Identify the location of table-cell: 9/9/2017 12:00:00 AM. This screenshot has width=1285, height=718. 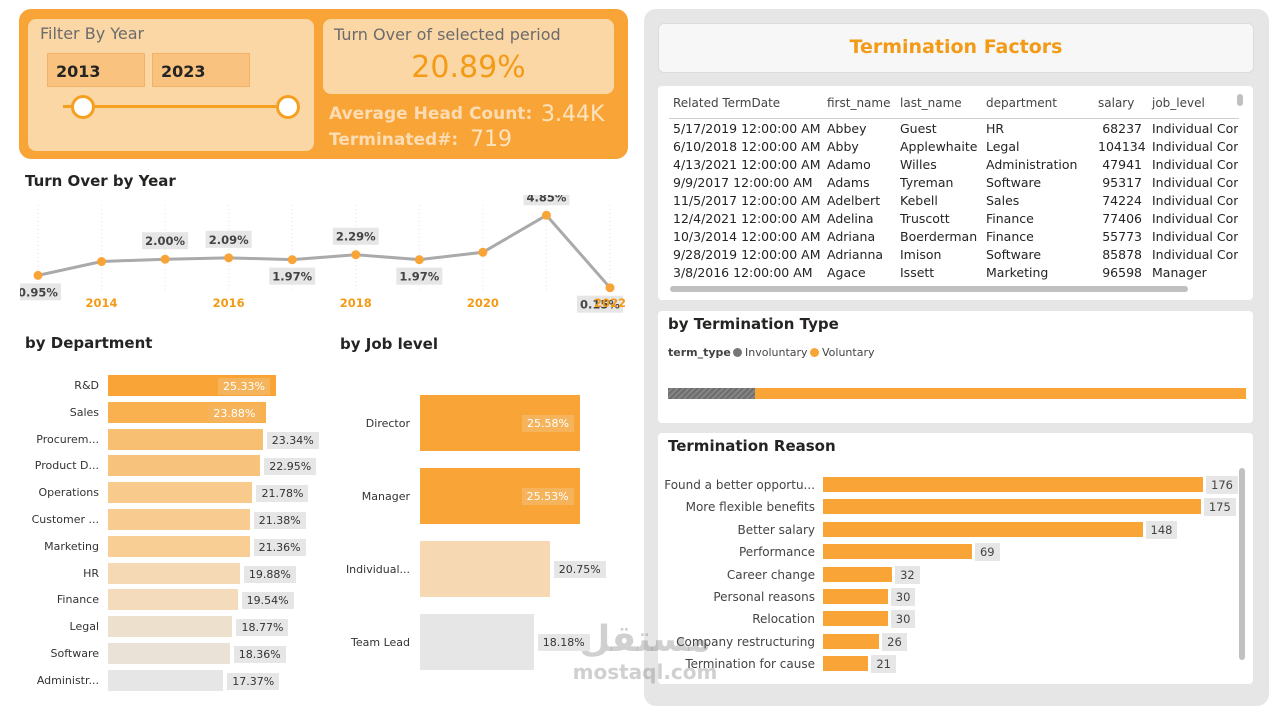
(743, 182).